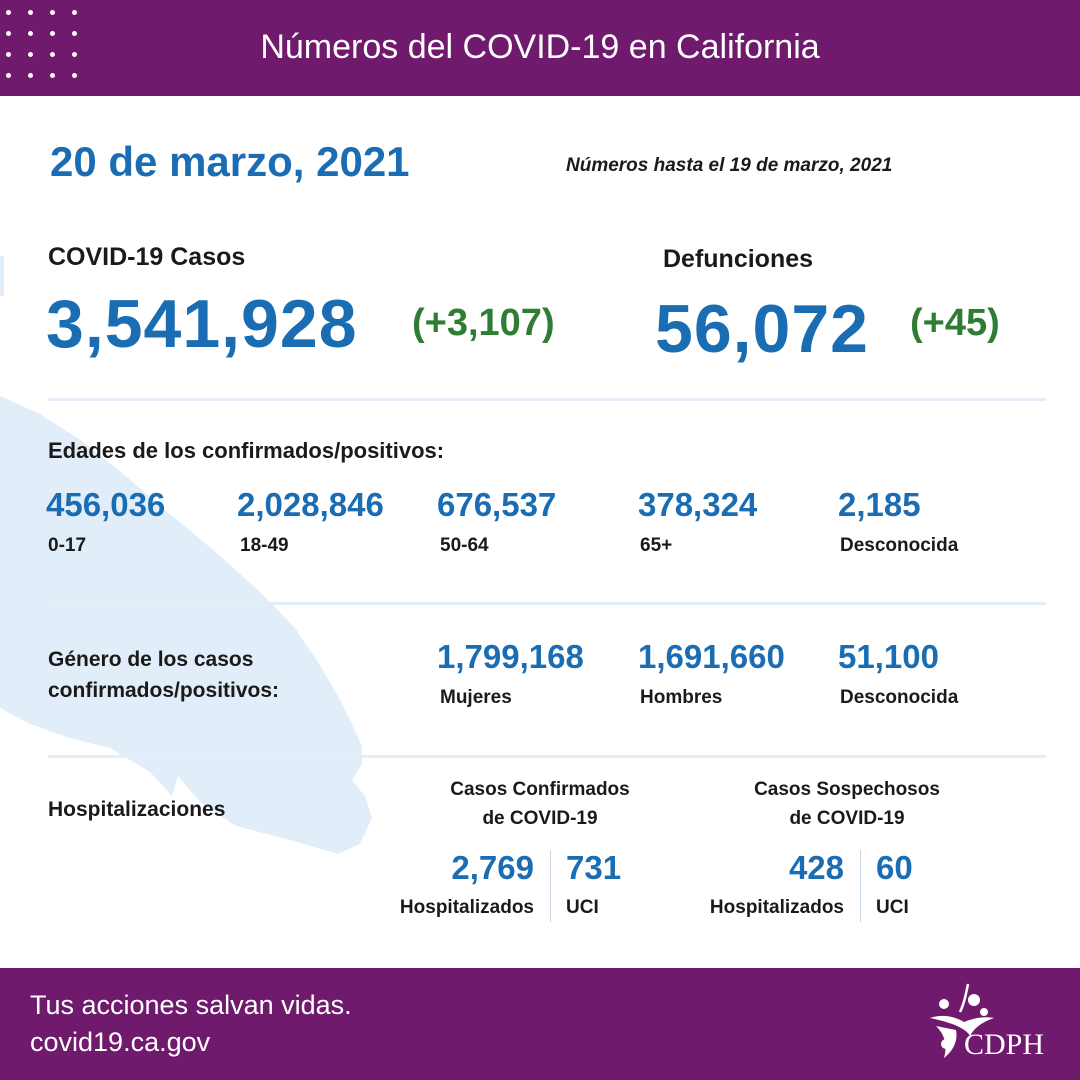  I want to click on gender-section-title-line2: confirmados/positivos:, so click(164, 690).